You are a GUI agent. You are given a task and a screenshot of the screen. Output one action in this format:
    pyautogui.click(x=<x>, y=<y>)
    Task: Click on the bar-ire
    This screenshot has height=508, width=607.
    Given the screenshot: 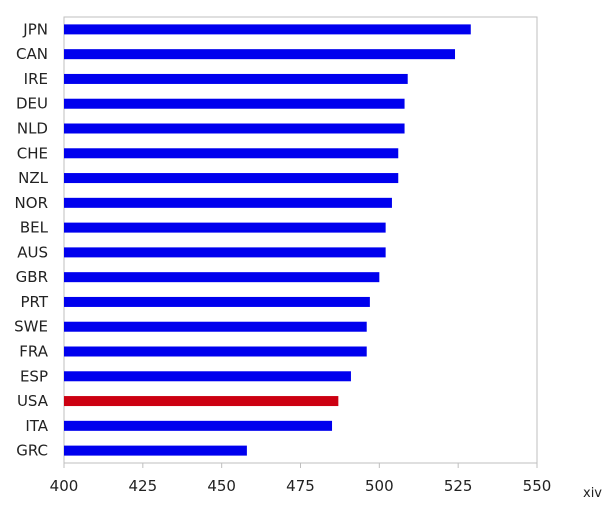 What is the action you would take?
    pyautogui.click(x=236, y=78)
    